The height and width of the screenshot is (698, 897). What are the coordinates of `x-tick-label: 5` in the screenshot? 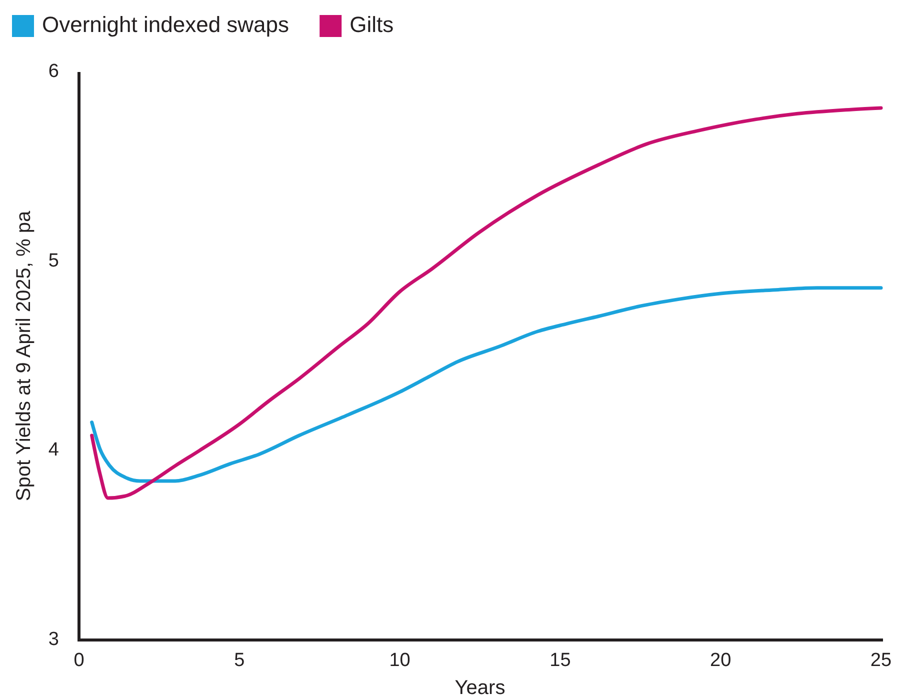 It's located at (239, 660).